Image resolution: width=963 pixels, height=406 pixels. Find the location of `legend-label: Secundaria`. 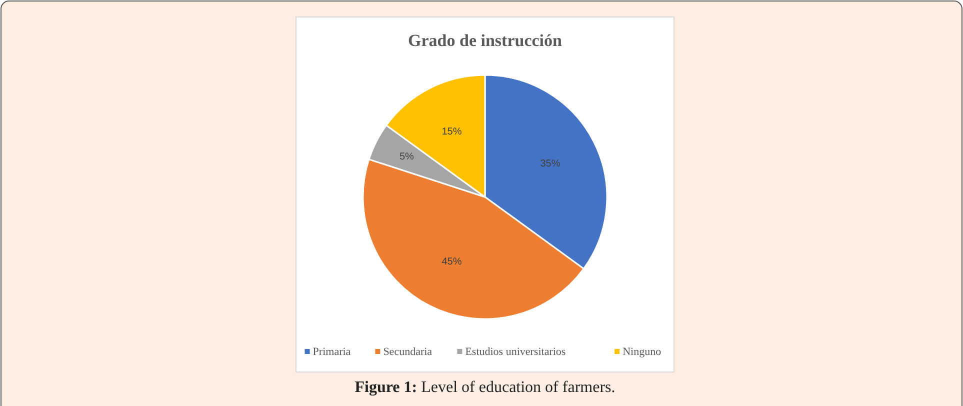

legend-label: Secundaria is located at coordinates (407, 352).